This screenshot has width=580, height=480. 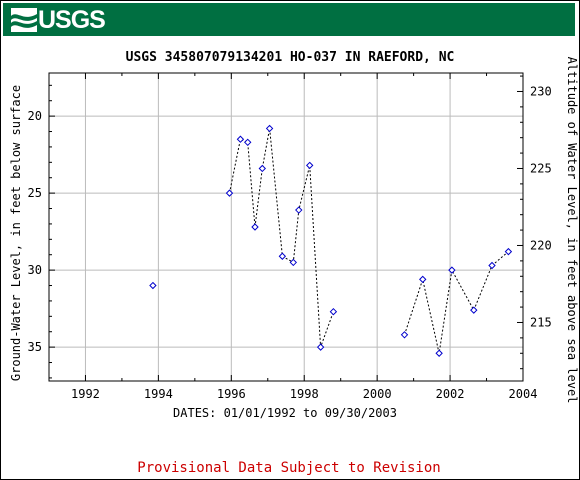 I want to click on y-left-tick-label: 25, so click(x=35, y=193).